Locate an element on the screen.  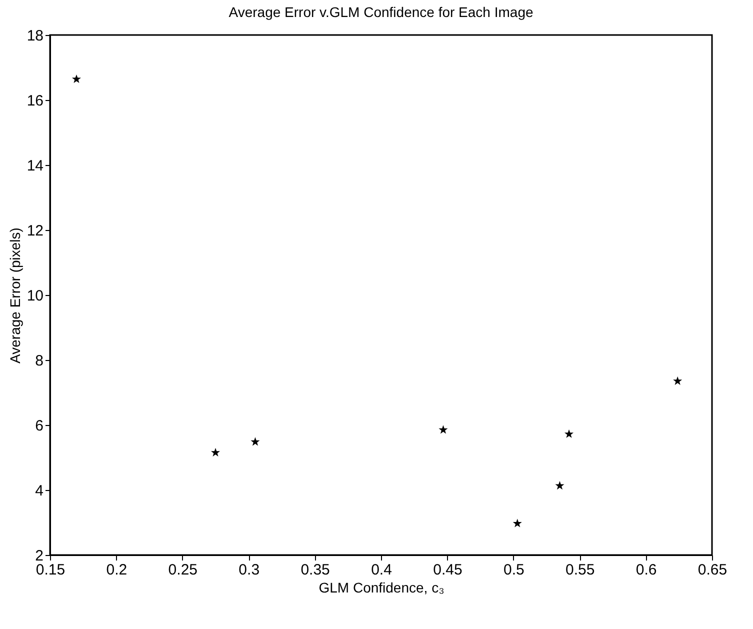
y-axis-title: Average Error (pixels) is located at coordinates (14, 296).